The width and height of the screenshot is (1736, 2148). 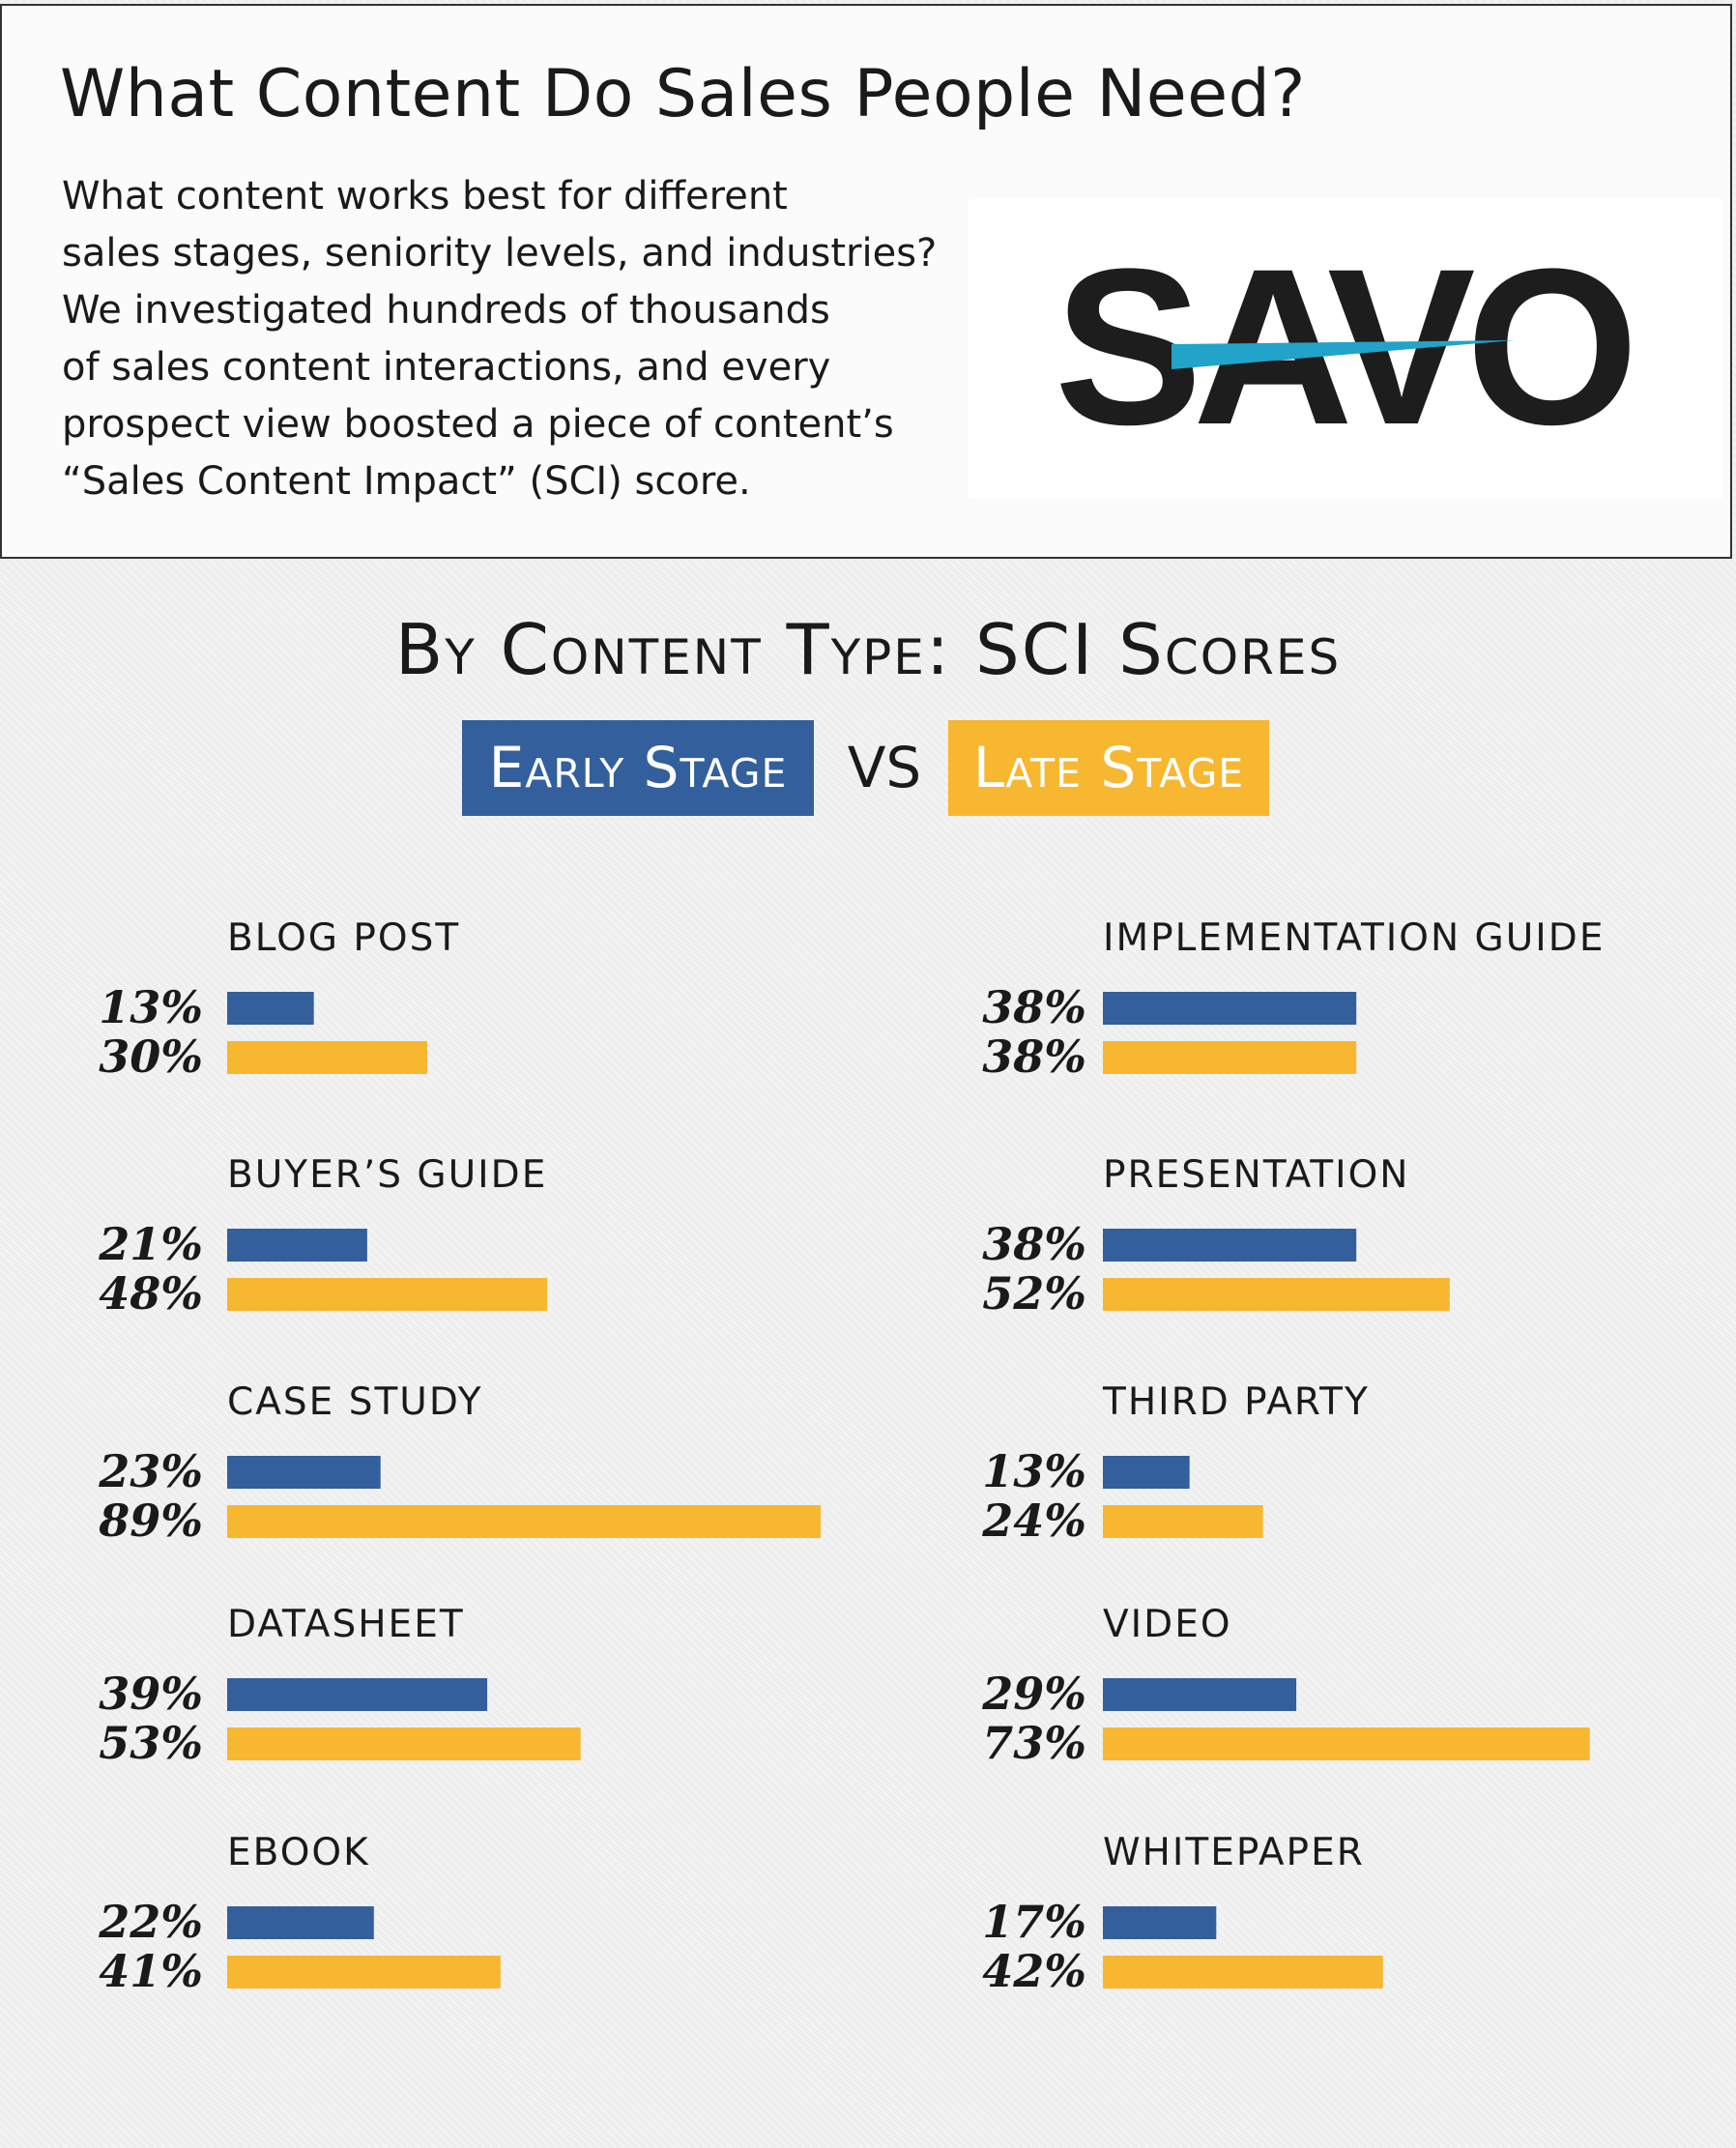 I want to click on value-label-early: 39%, so click(x=151, y=1694).